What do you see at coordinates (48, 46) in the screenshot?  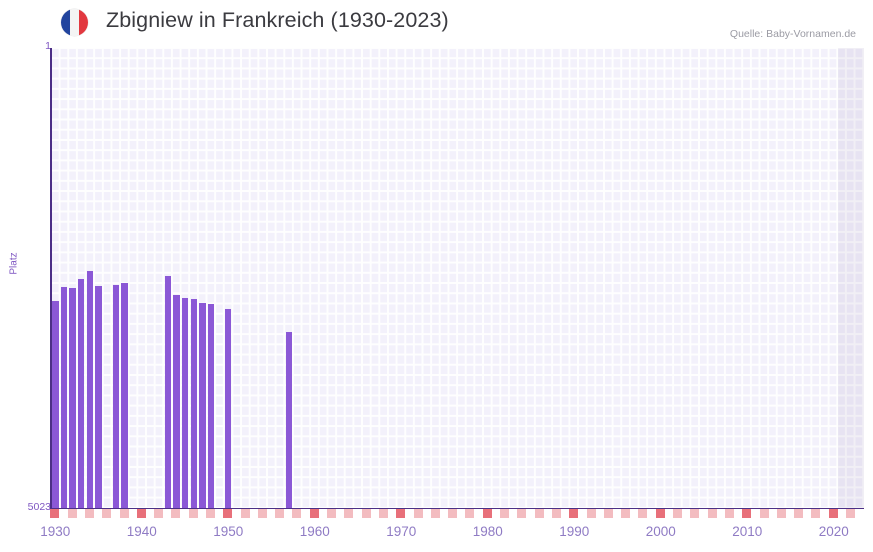 I see `y-axis-tick-top: 1` at bounding box center [48, 46].